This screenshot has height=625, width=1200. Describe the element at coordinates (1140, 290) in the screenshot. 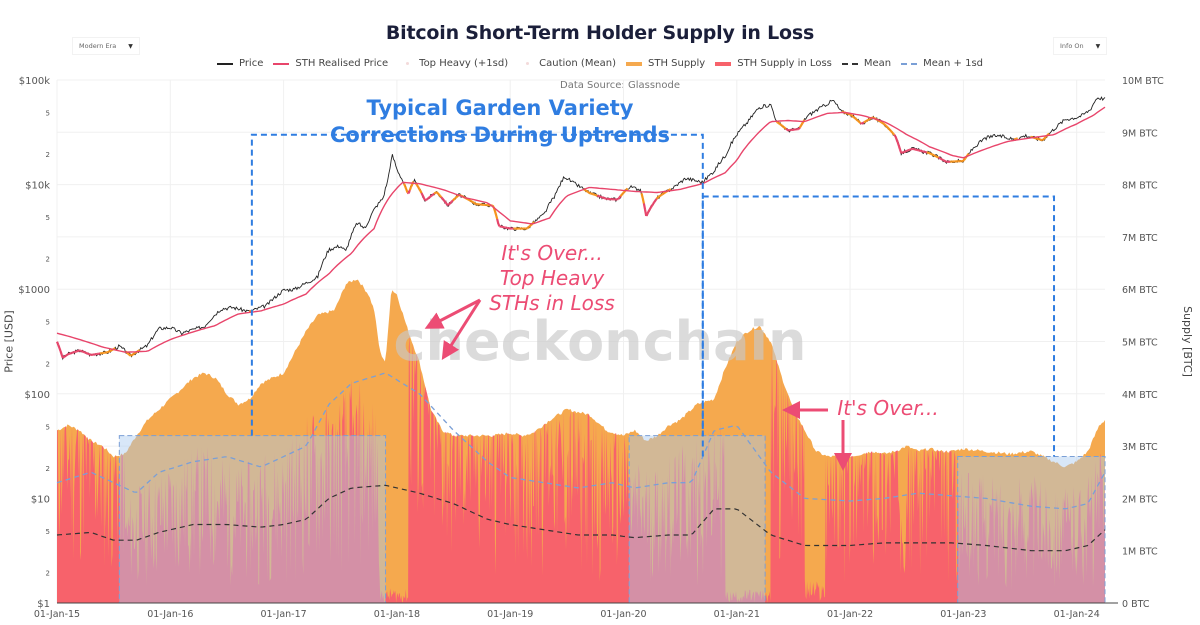

I see `y2-tick-label: 6M BTC` at that location.